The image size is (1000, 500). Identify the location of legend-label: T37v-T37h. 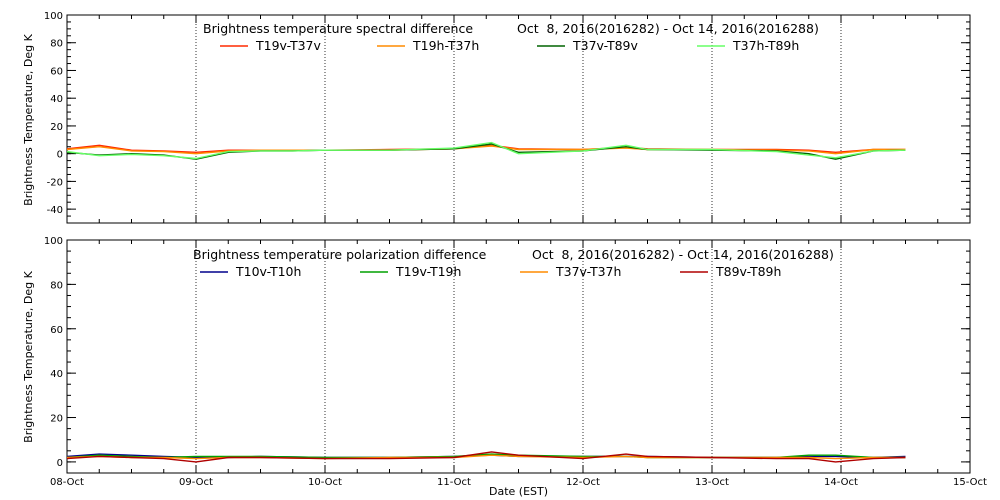
(588, 271).